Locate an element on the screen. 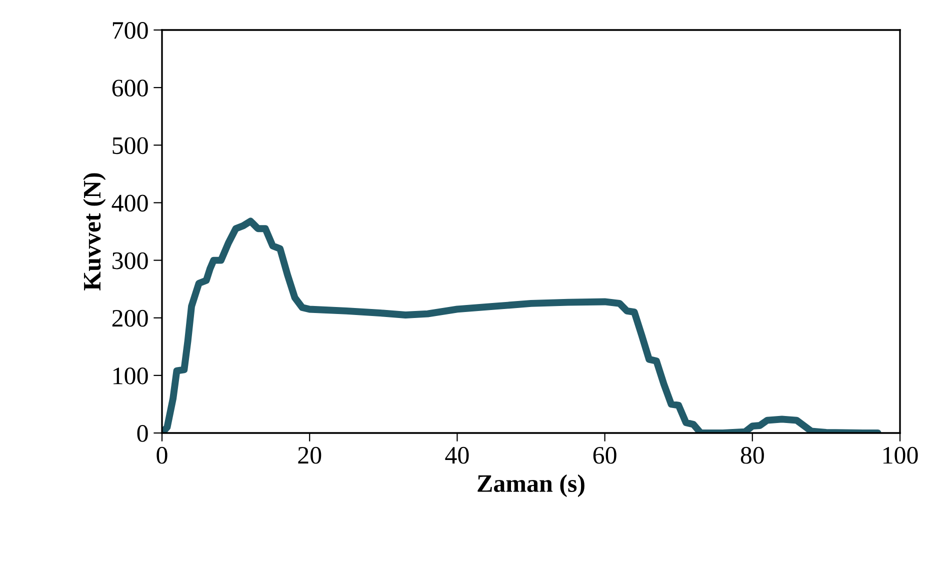 The image size is (950, 570). x-tick-label: 60 is located at coordinates (604, 455).